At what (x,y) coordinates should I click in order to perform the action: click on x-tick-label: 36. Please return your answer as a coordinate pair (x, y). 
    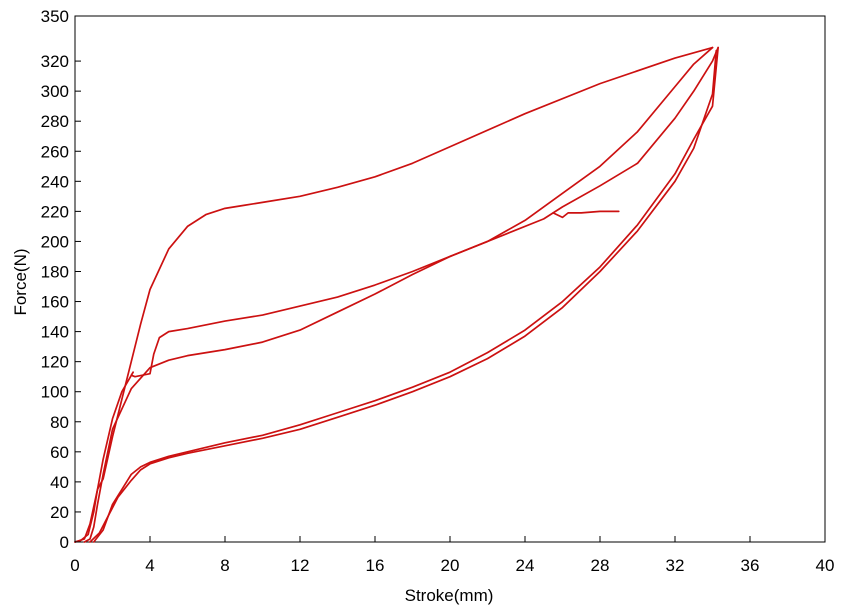
    Looking at the image, I should click on (750, 565).